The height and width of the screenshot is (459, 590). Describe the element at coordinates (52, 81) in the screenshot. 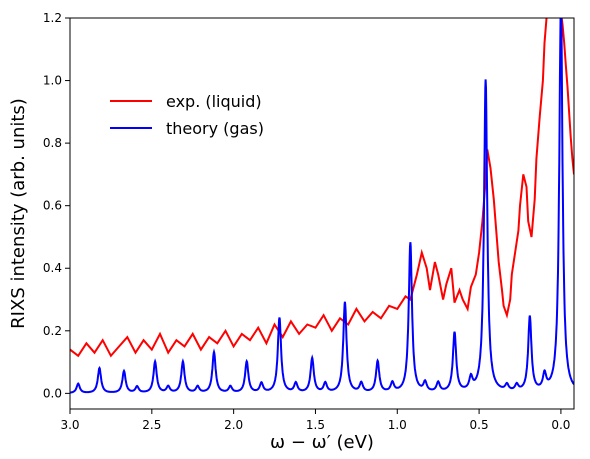

I see `y-tick-label: 1.0` at that location.